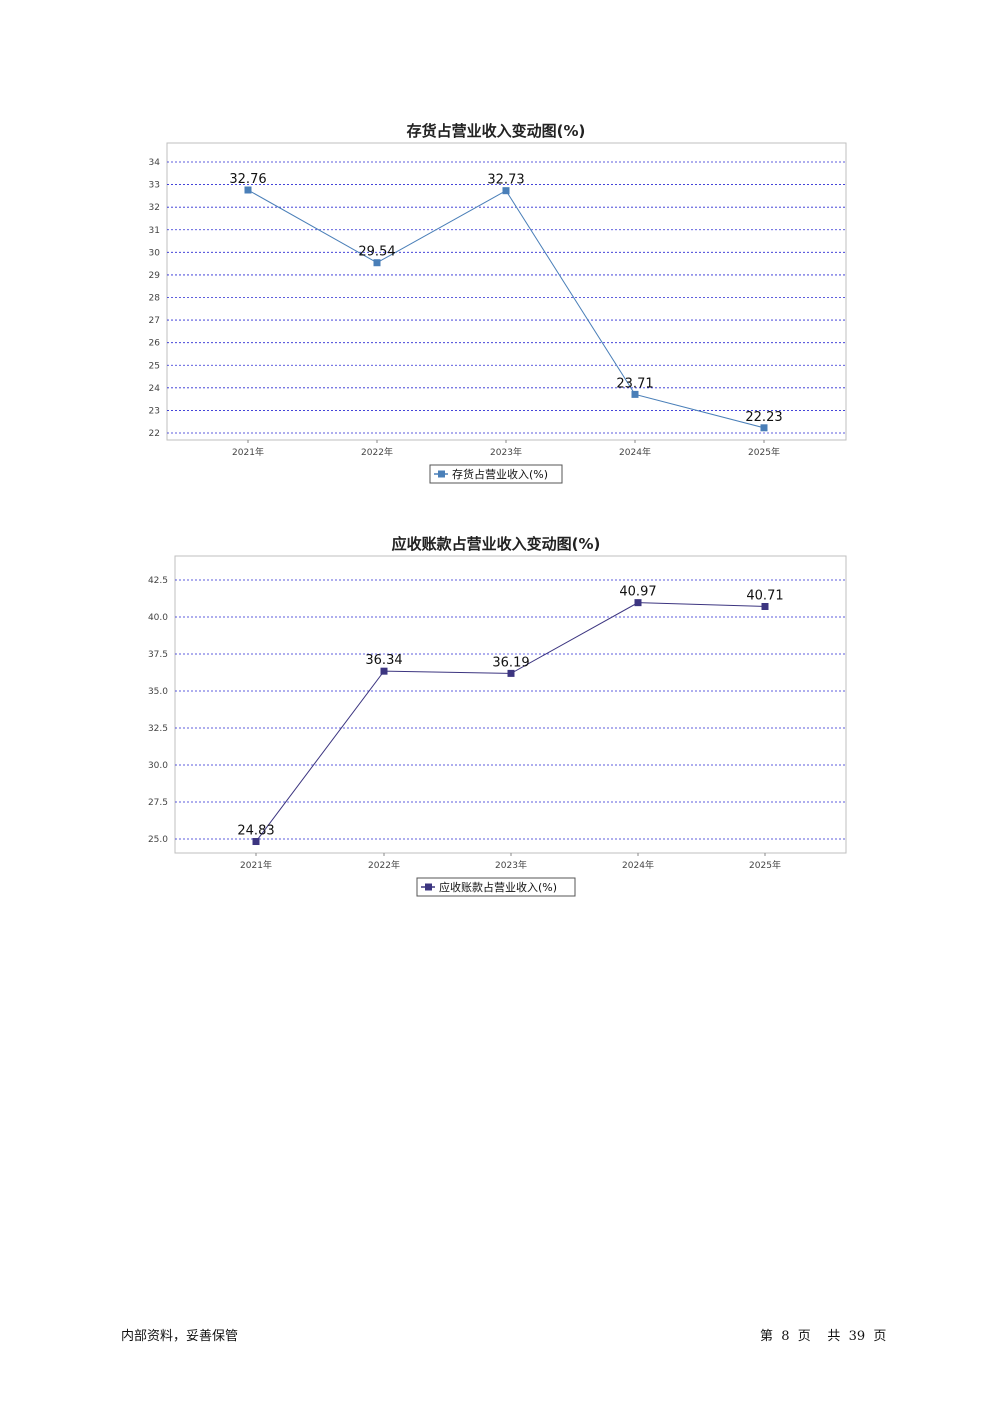 The image size is (992, 1403). I want to click on chart2-y-tick-label: 27.5, so click(158, 803).